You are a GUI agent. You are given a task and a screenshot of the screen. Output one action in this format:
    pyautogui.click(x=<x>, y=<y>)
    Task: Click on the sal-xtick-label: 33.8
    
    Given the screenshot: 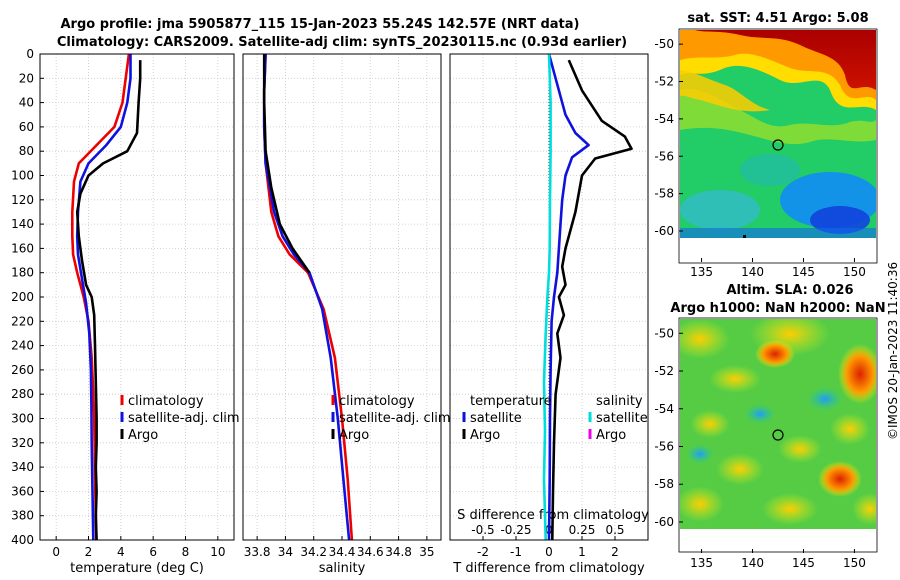 What is the action you would take?
    pyautogui.click(x=257, y=552)
    